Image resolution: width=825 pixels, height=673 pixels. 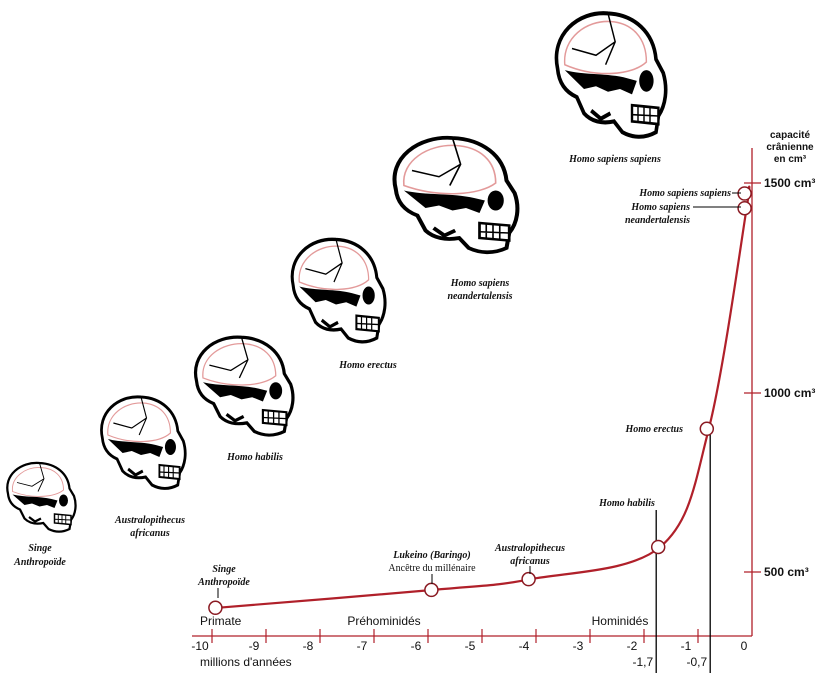 I want to click on skull-australopithecus-icon, so click(x=143, y=442).